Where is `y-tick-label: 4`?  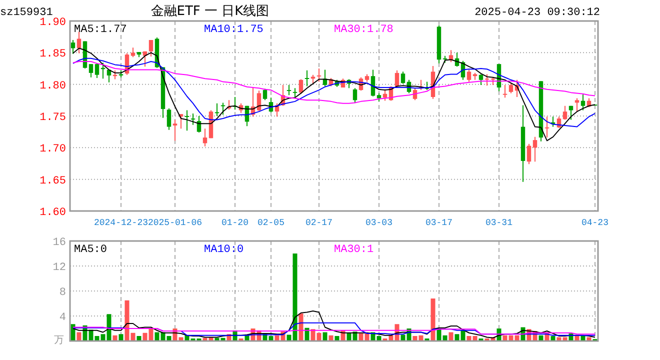 y-tick-label: 4 is located at coordinates (62, 318).